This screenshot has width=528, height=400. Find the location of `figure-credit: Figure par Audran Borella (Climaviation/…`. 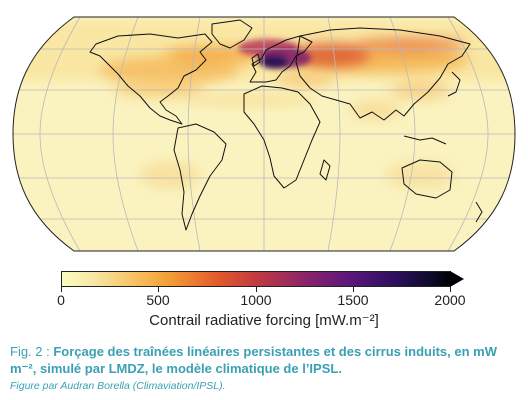

figure-credit: Figure par Audran Borella (Climaviation/… is located at coordinates (118, 386).